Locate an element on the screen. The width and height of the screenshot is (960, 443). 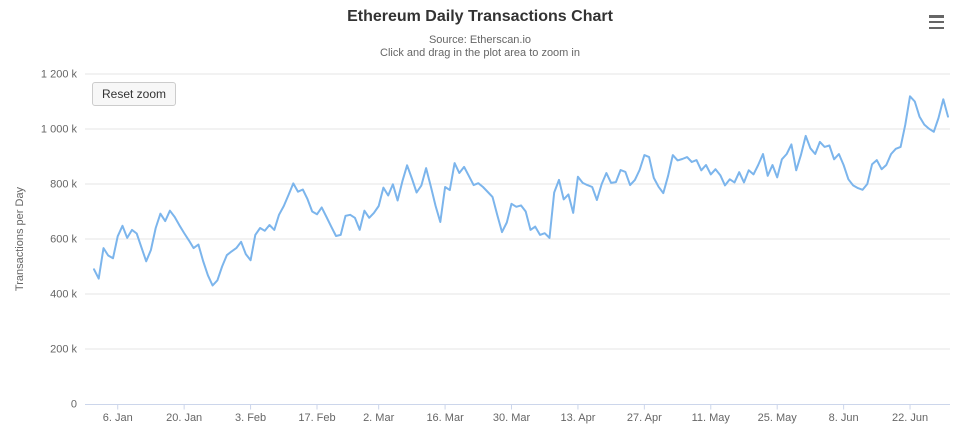
x-axis-tick-label: 3. Feb is located at coordinates (250, 418).